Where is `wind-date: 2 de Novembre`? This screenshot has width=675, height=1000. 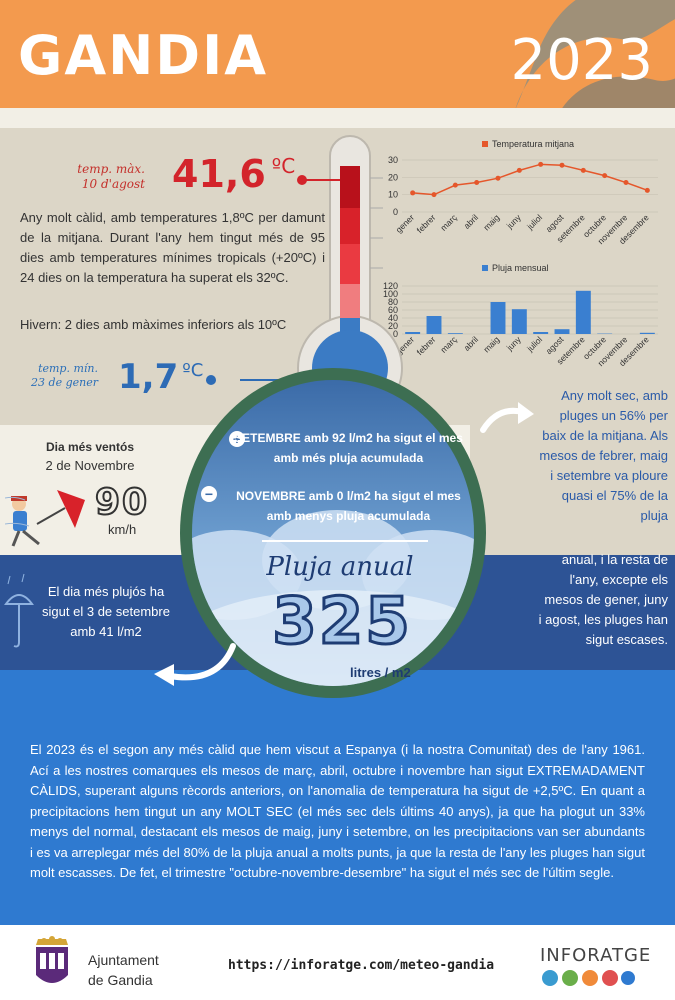 wind-date: 2 de Novembre is located at coordinates (90, 465).